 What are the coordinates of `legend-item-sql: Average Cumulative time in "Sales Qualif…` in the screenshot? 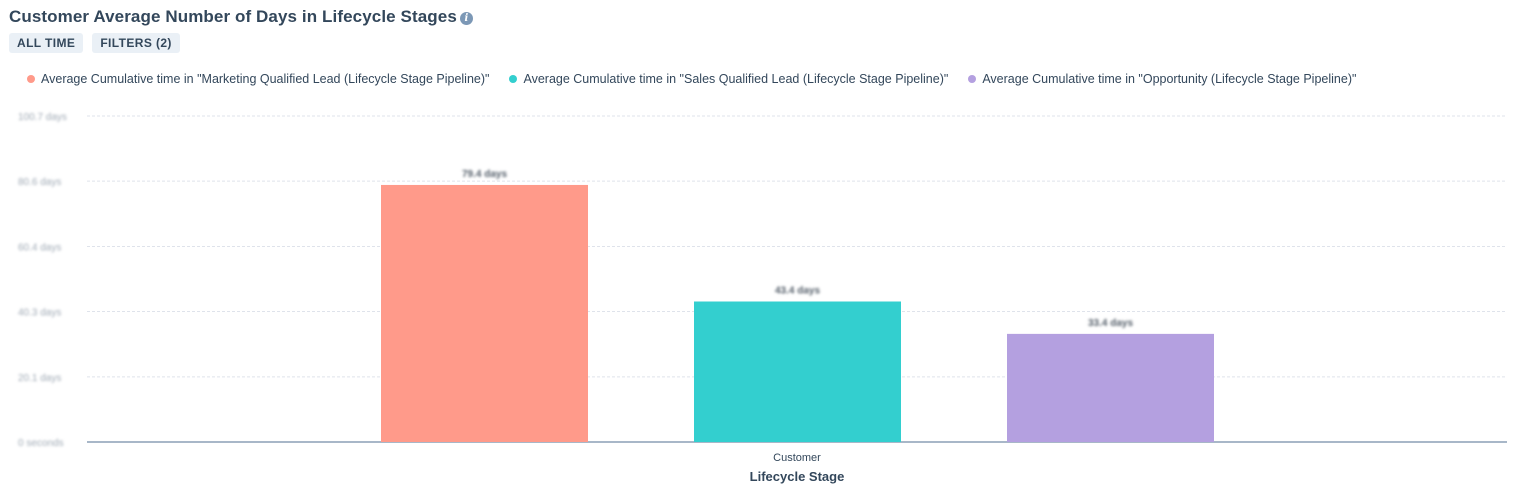 It's located at (728, 79).